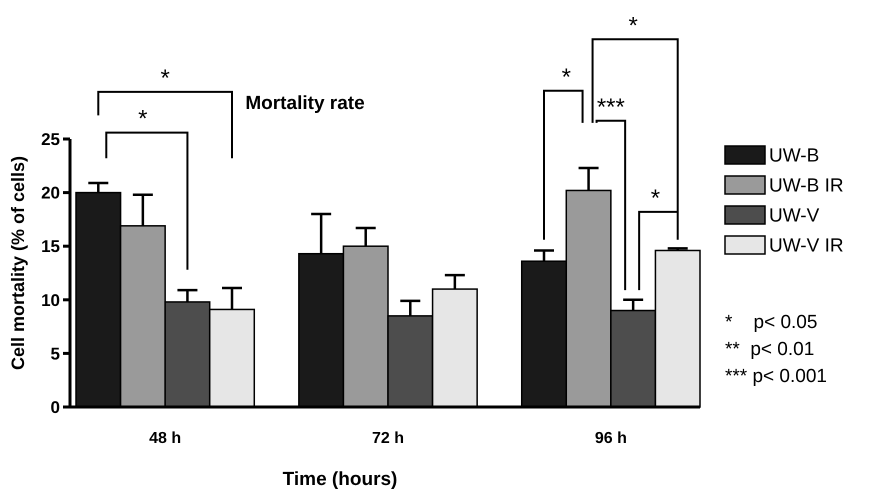 Image resolution: width=877 pixels, height=491 pixels. What do you see at coordinates (165, 438) in the screenshot?
I see `x-tick-label: 48 h` at bounding box center [165, 438].